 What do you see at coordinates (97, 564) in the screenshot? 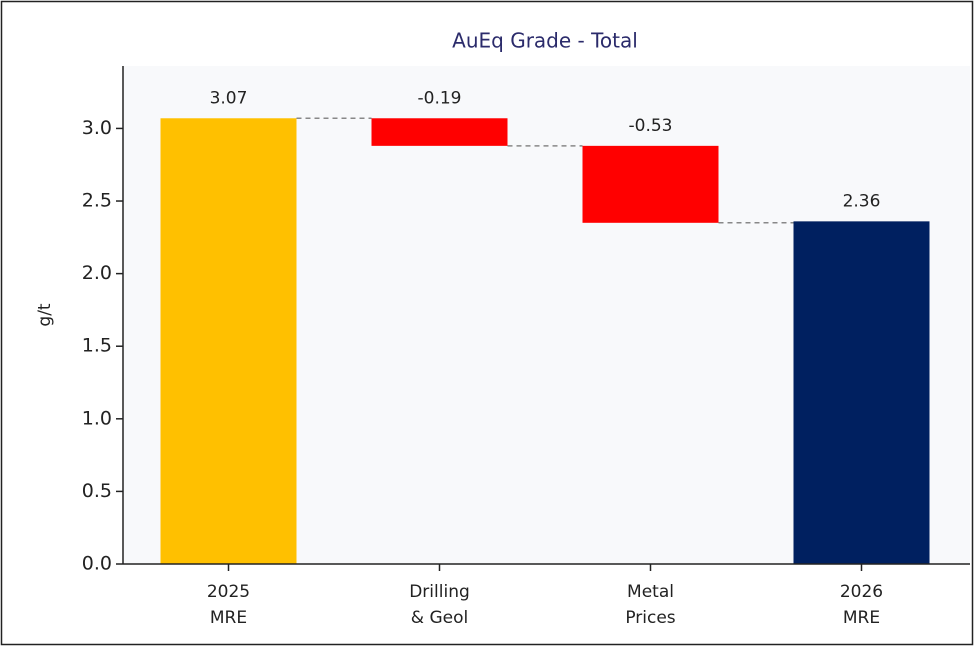
I see `y-tick-label: 0.0` at bounding box center [97, 564].